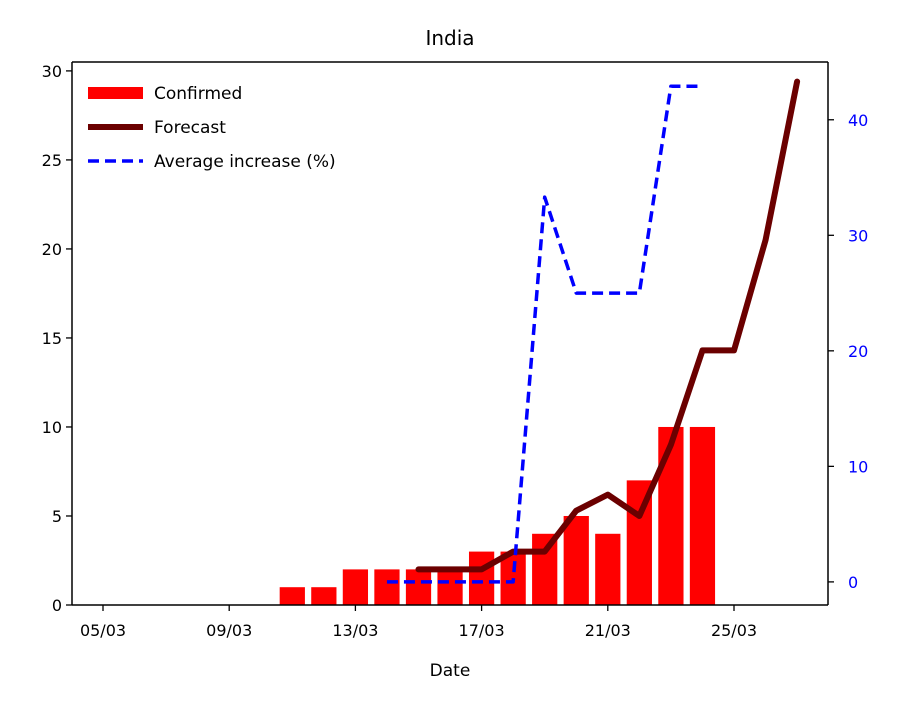 This screenshot has height=704, width=900. What do you see at coordinates (52, 160) in the screenshot?
I see `y-tick-label-25: 25` at bounding box center [52, 160].